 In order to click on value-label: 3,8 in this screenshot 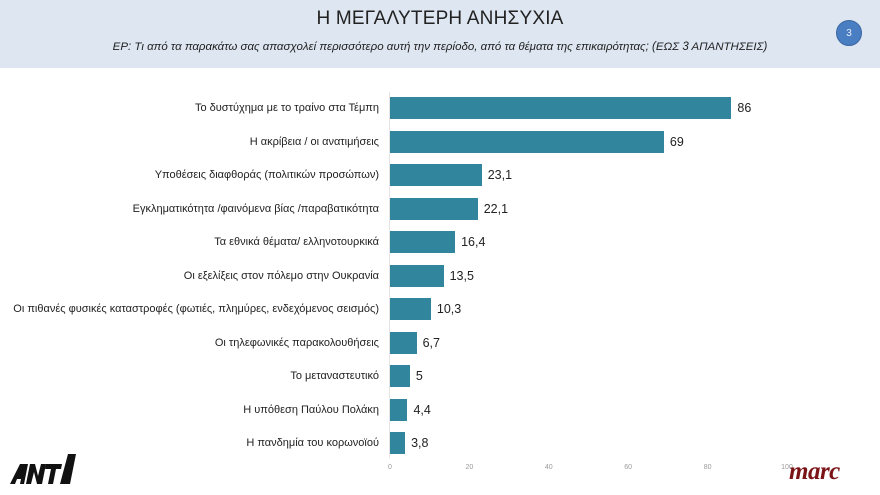, I will do `click(420, 443)`.